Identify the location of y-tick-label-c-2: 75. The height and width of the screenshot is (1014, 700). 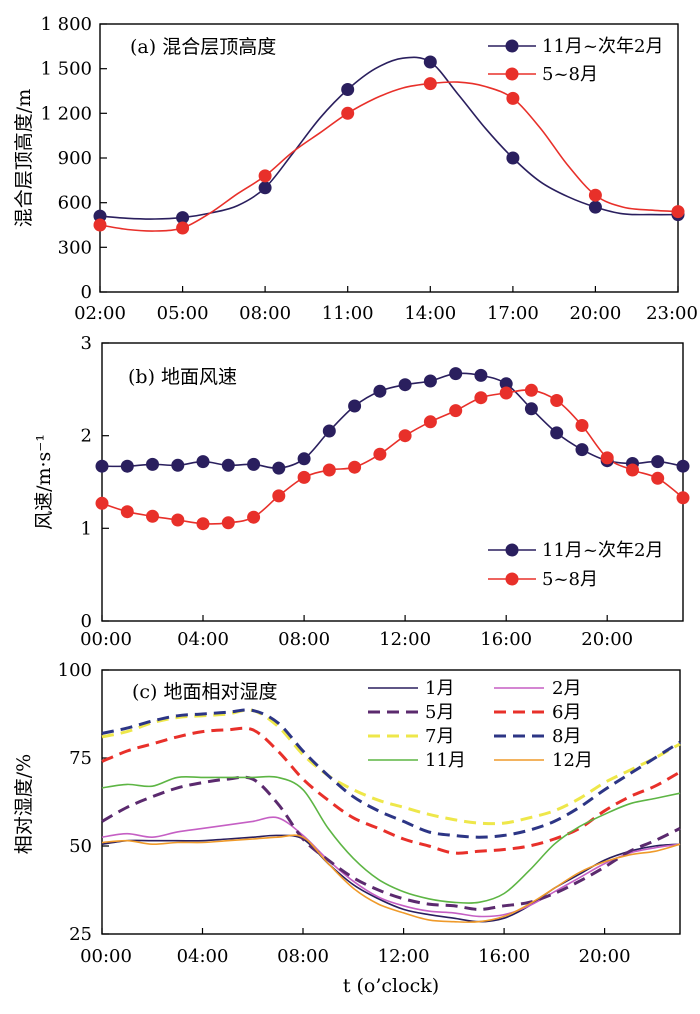
(80, 758).